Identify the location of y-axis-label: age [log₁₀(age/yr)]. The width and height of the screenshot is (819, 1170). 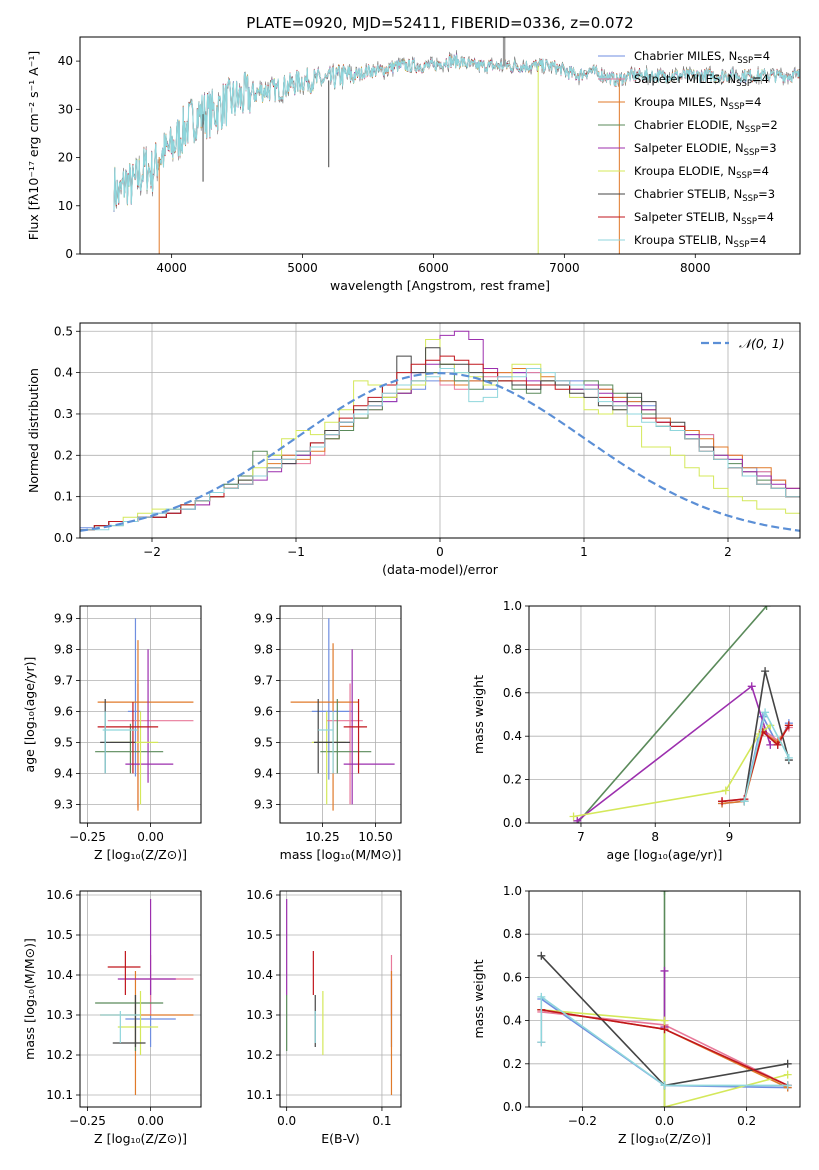
(29, 715).